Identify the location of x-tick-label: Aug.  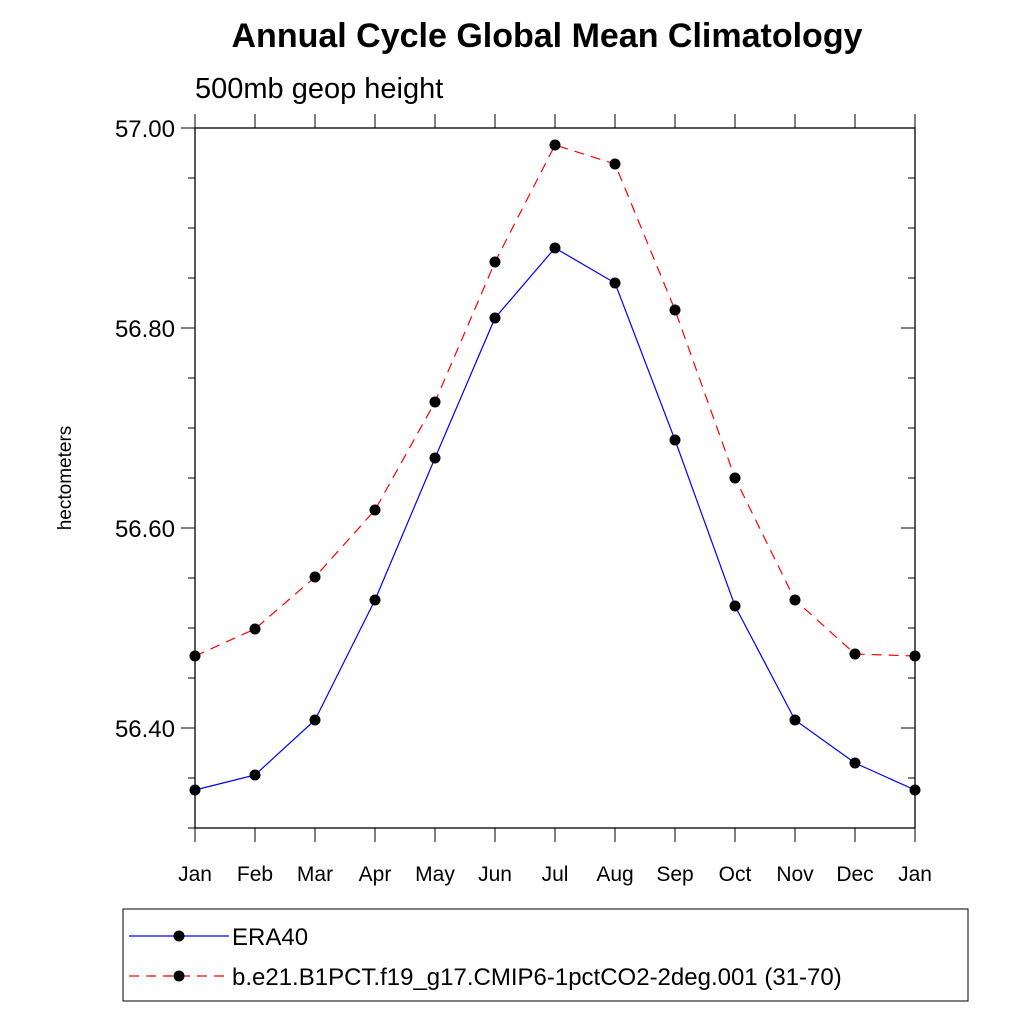
(614, 874).